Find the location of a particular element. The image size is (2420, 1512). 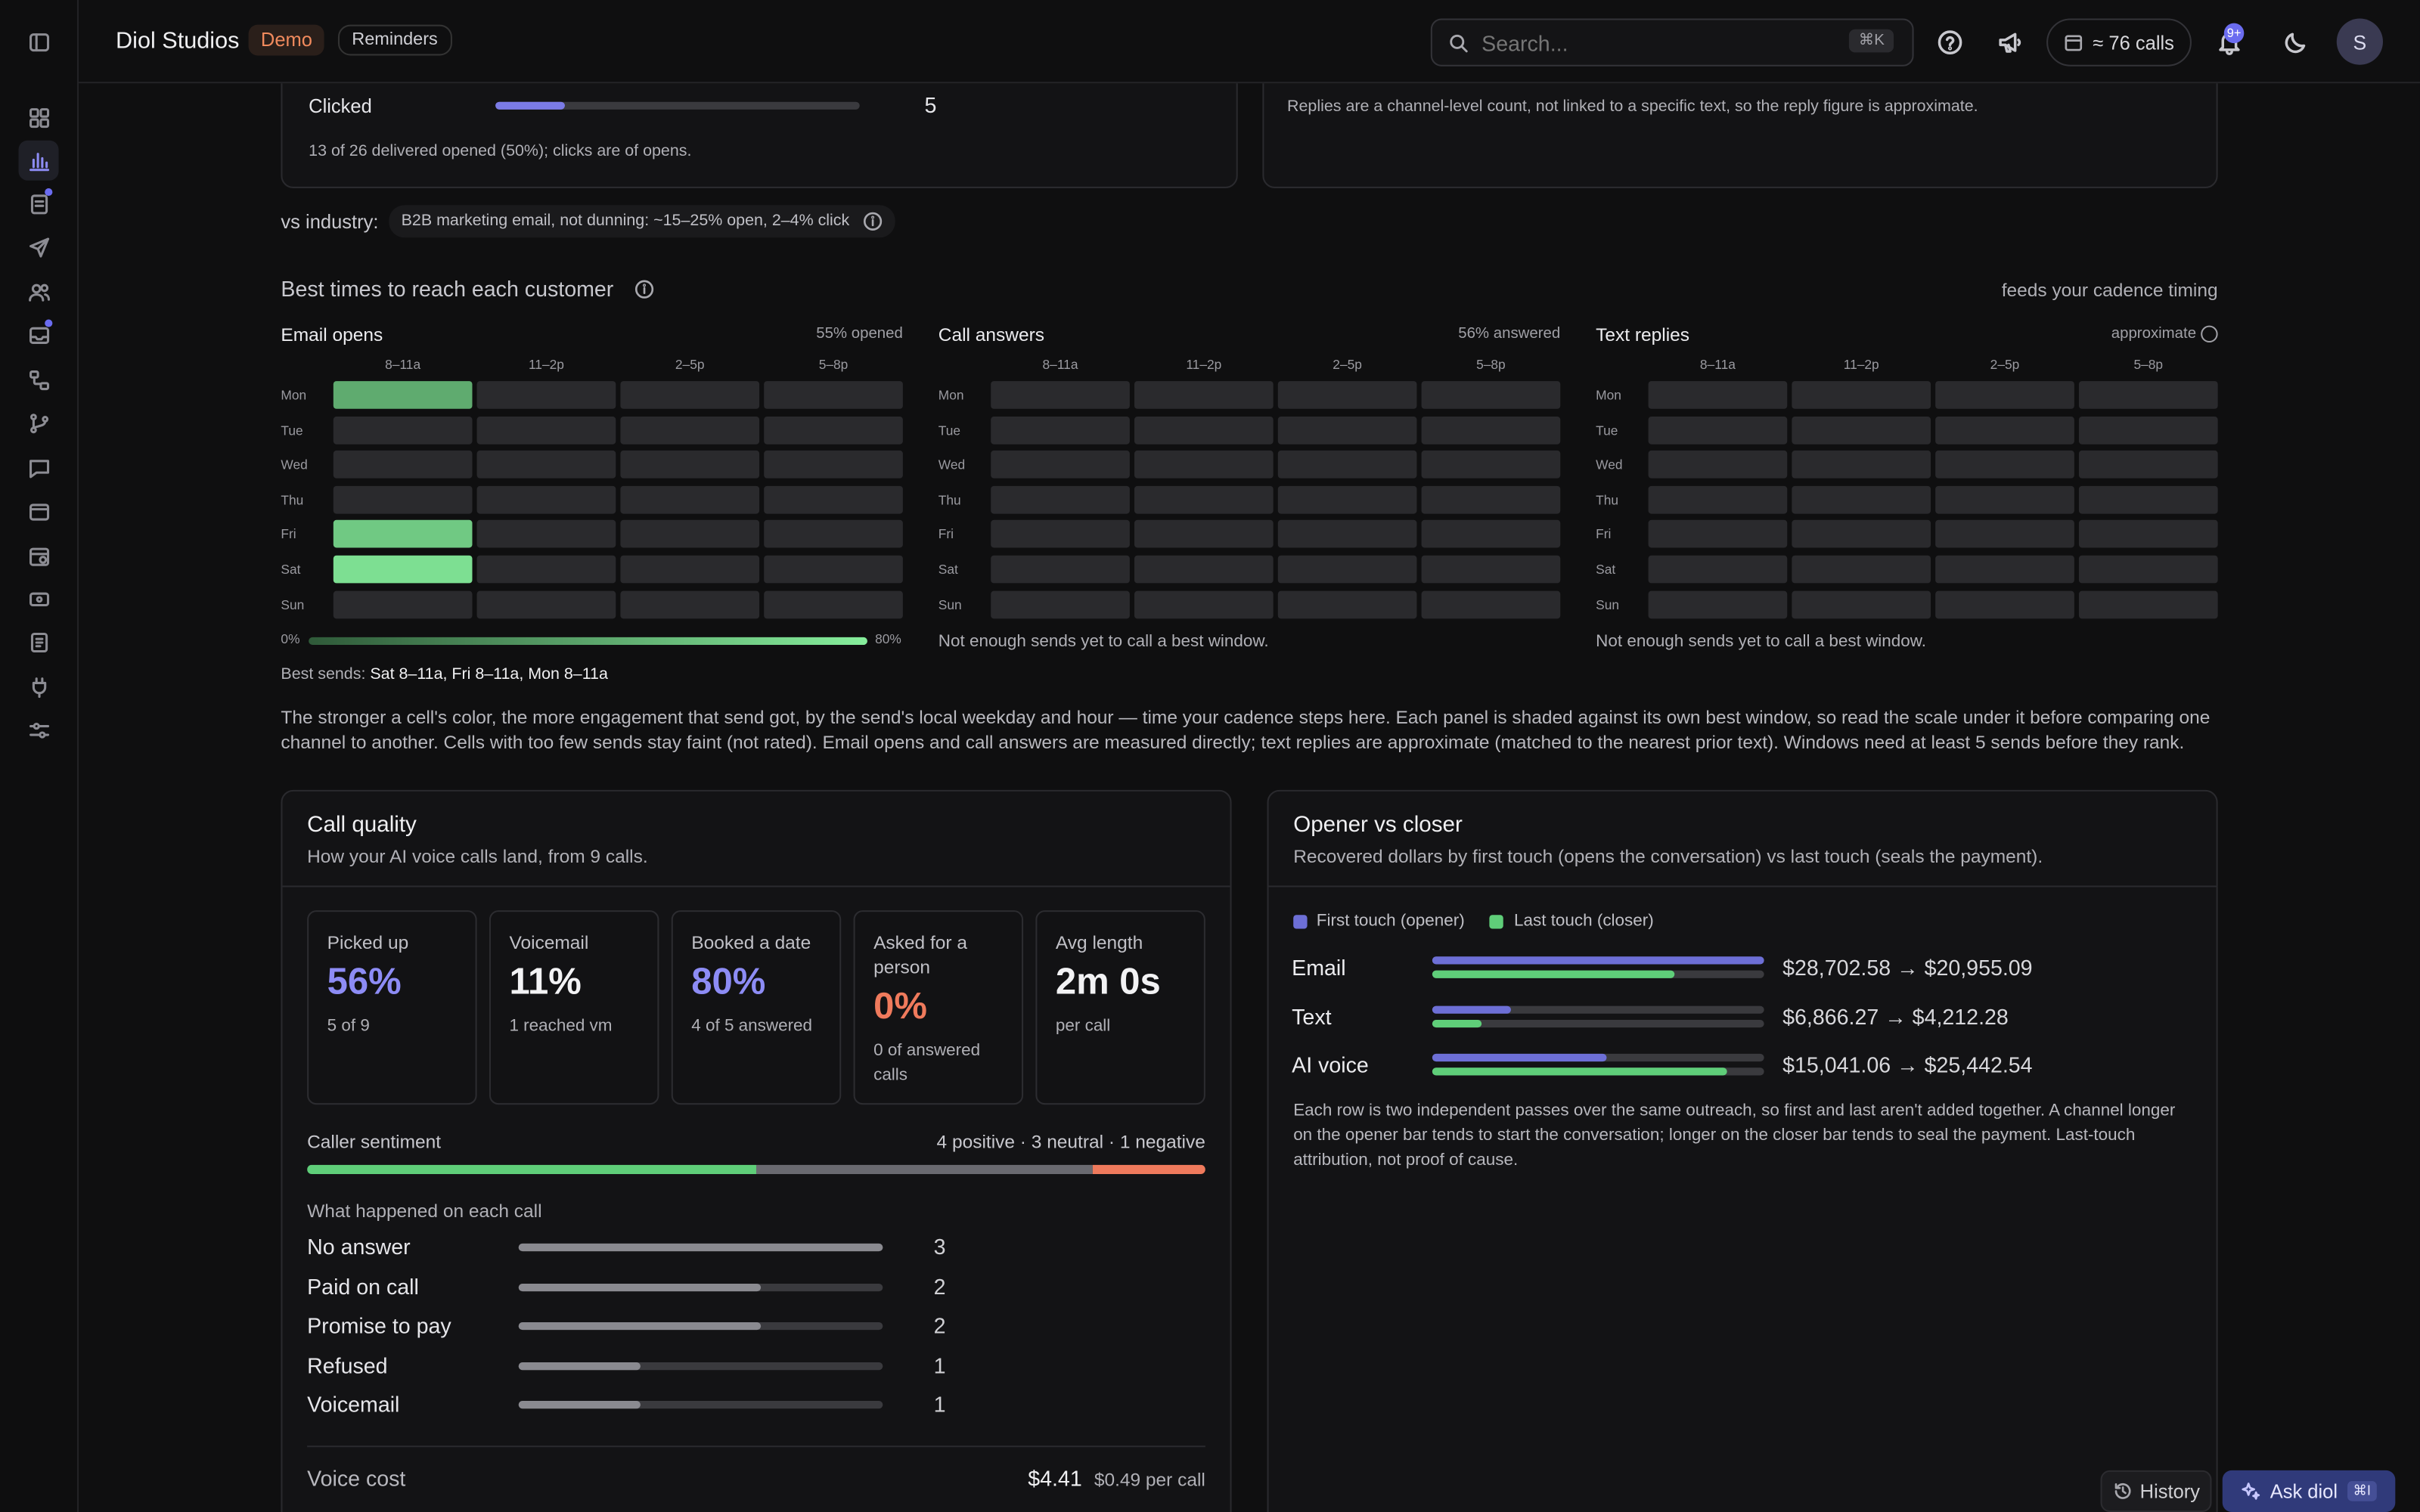

sidebar-toggle-icon is located at coordinates (38, 42).